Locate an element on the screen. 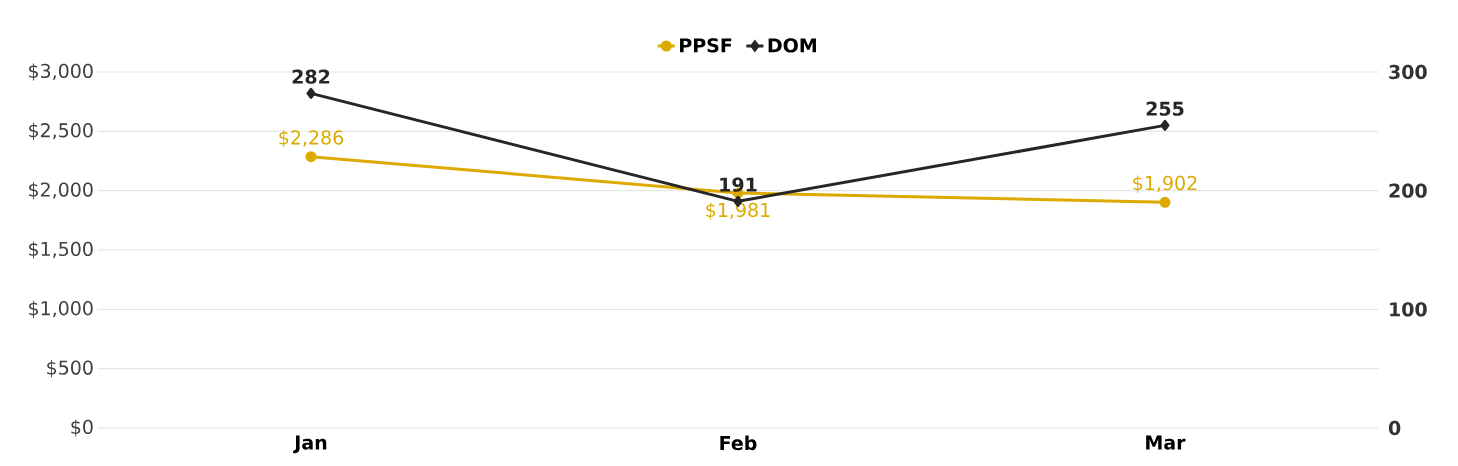  y-tick-label: $2,000 is located at coordinates (61, 191).